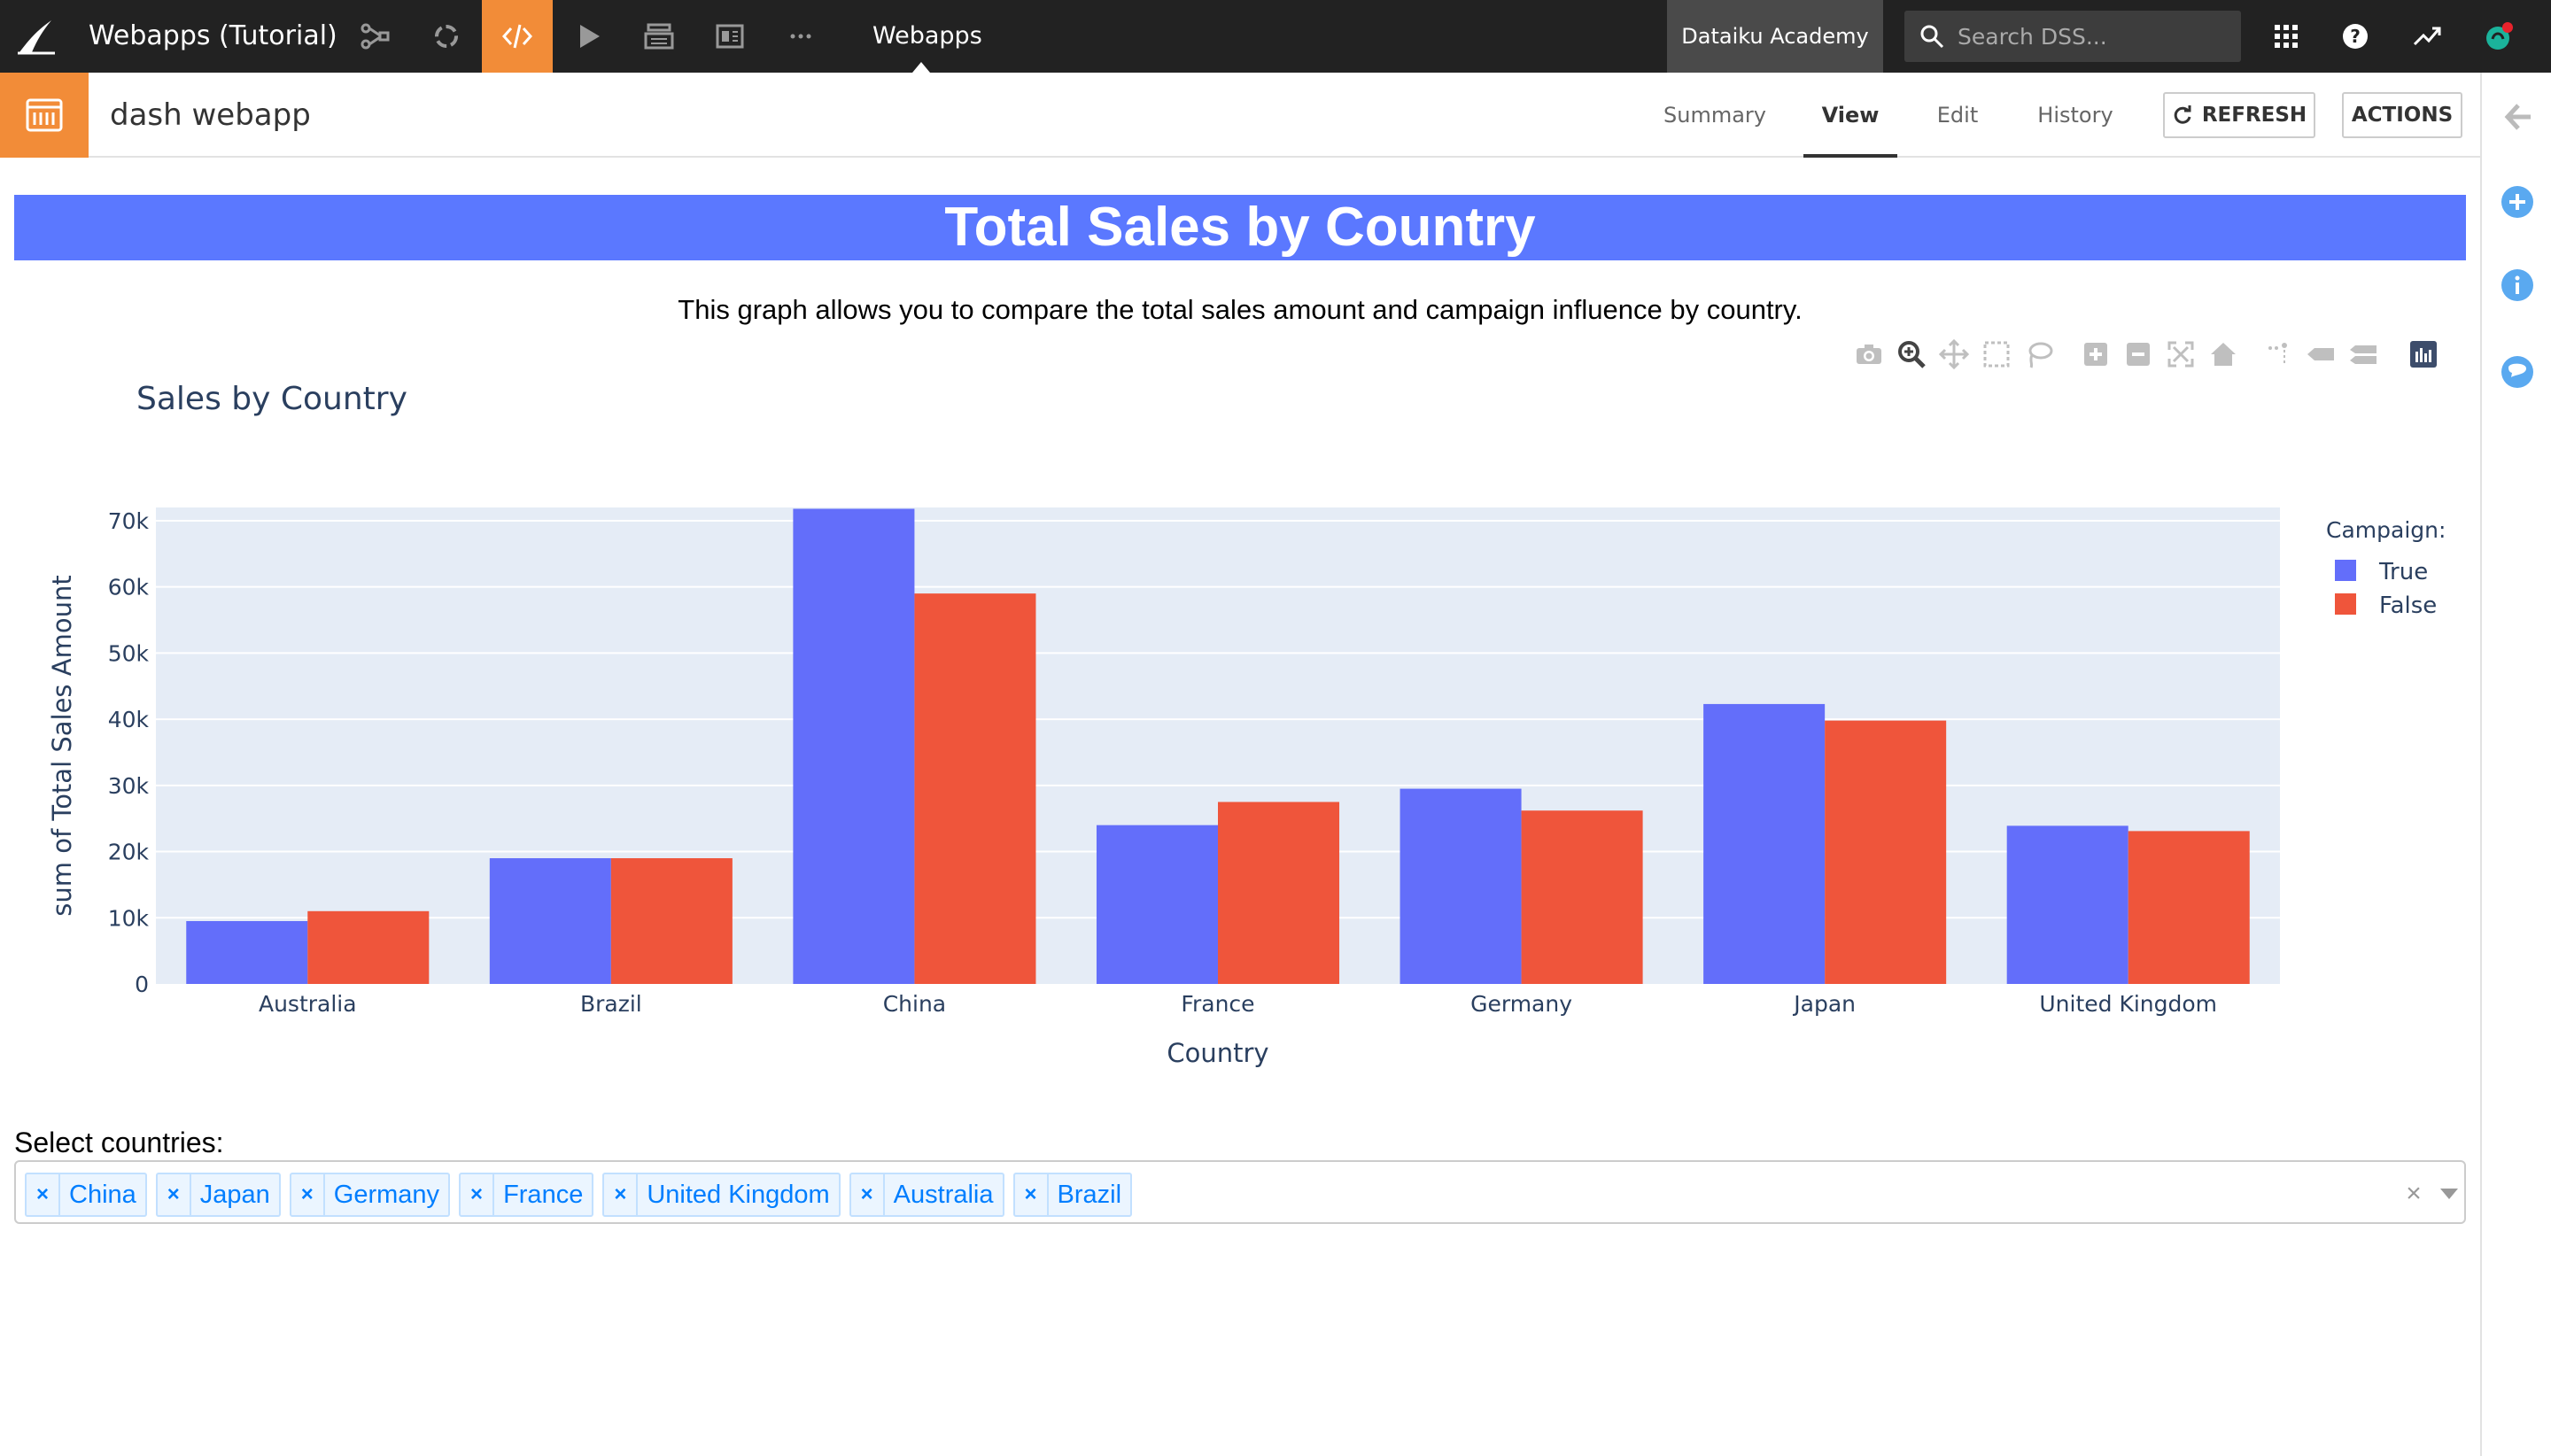  I want to click on bar-brazil-false, so click(671, 921).